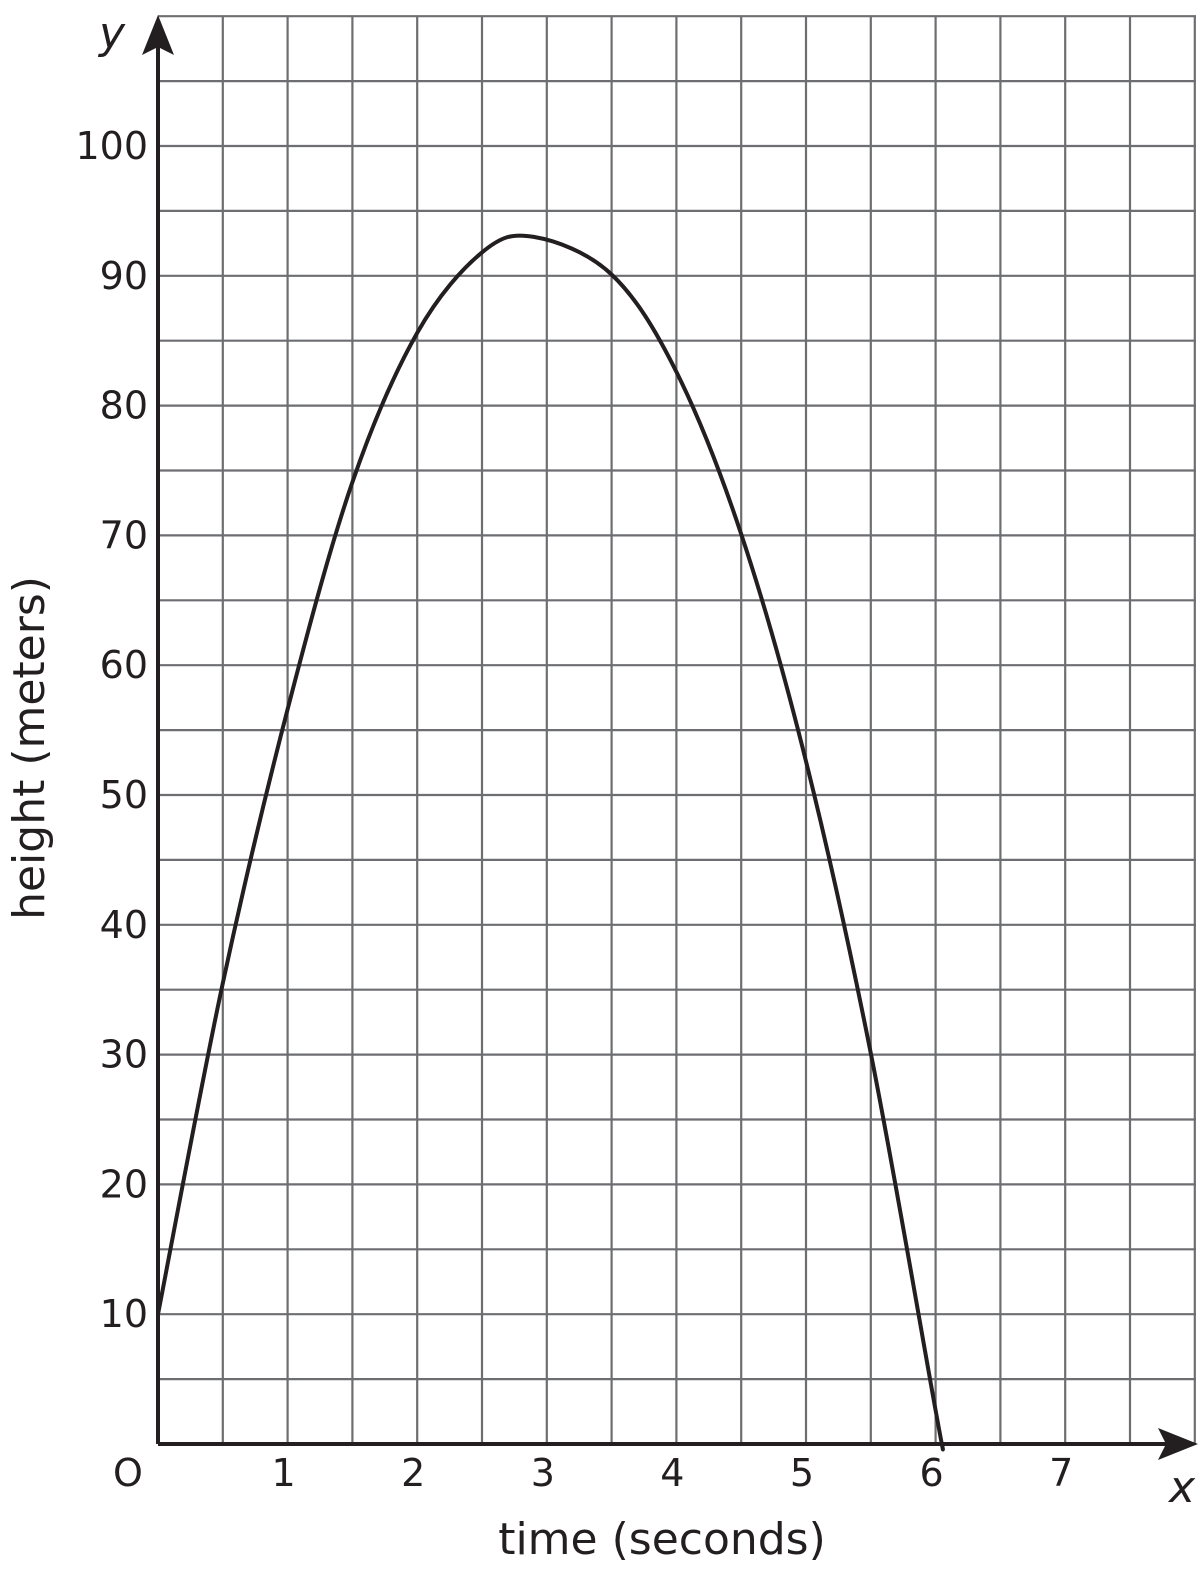 The height and width of the screenshot is (1573, 1202). I want to click on y-tick-label: 50, so click(124, 795).